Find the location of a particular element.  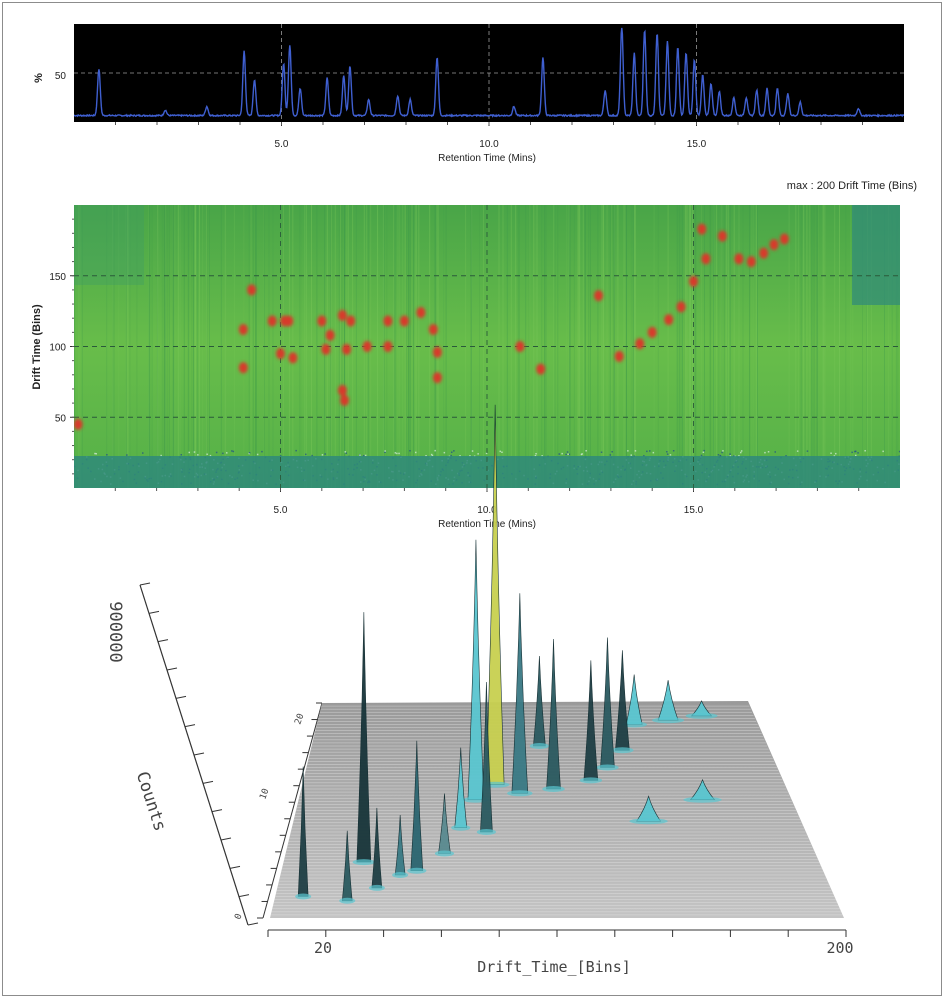

driftscope-y-tick: 50 is located at coordinates (61, 418).